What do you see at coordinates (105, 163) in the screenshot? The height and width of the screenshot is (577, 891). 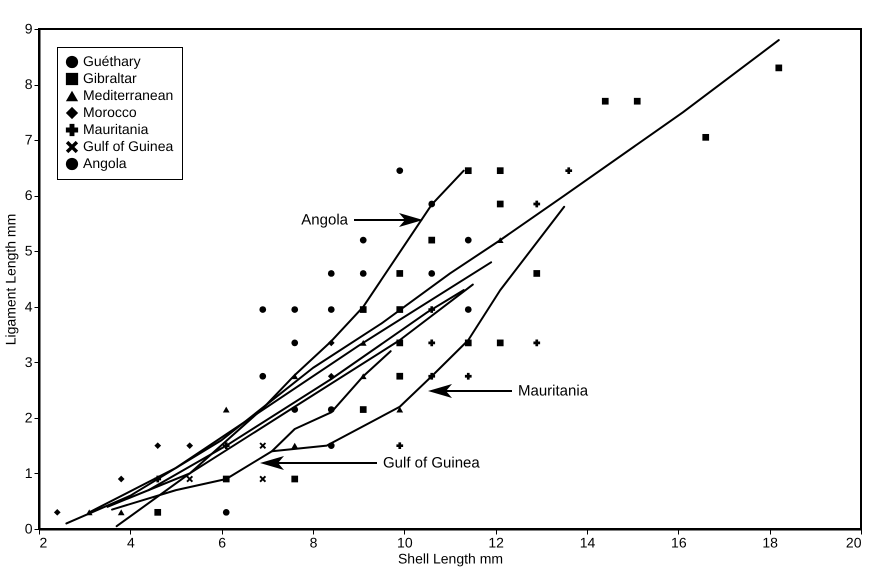 I see `legend-label: Angola` at bounding box center [105, 163].